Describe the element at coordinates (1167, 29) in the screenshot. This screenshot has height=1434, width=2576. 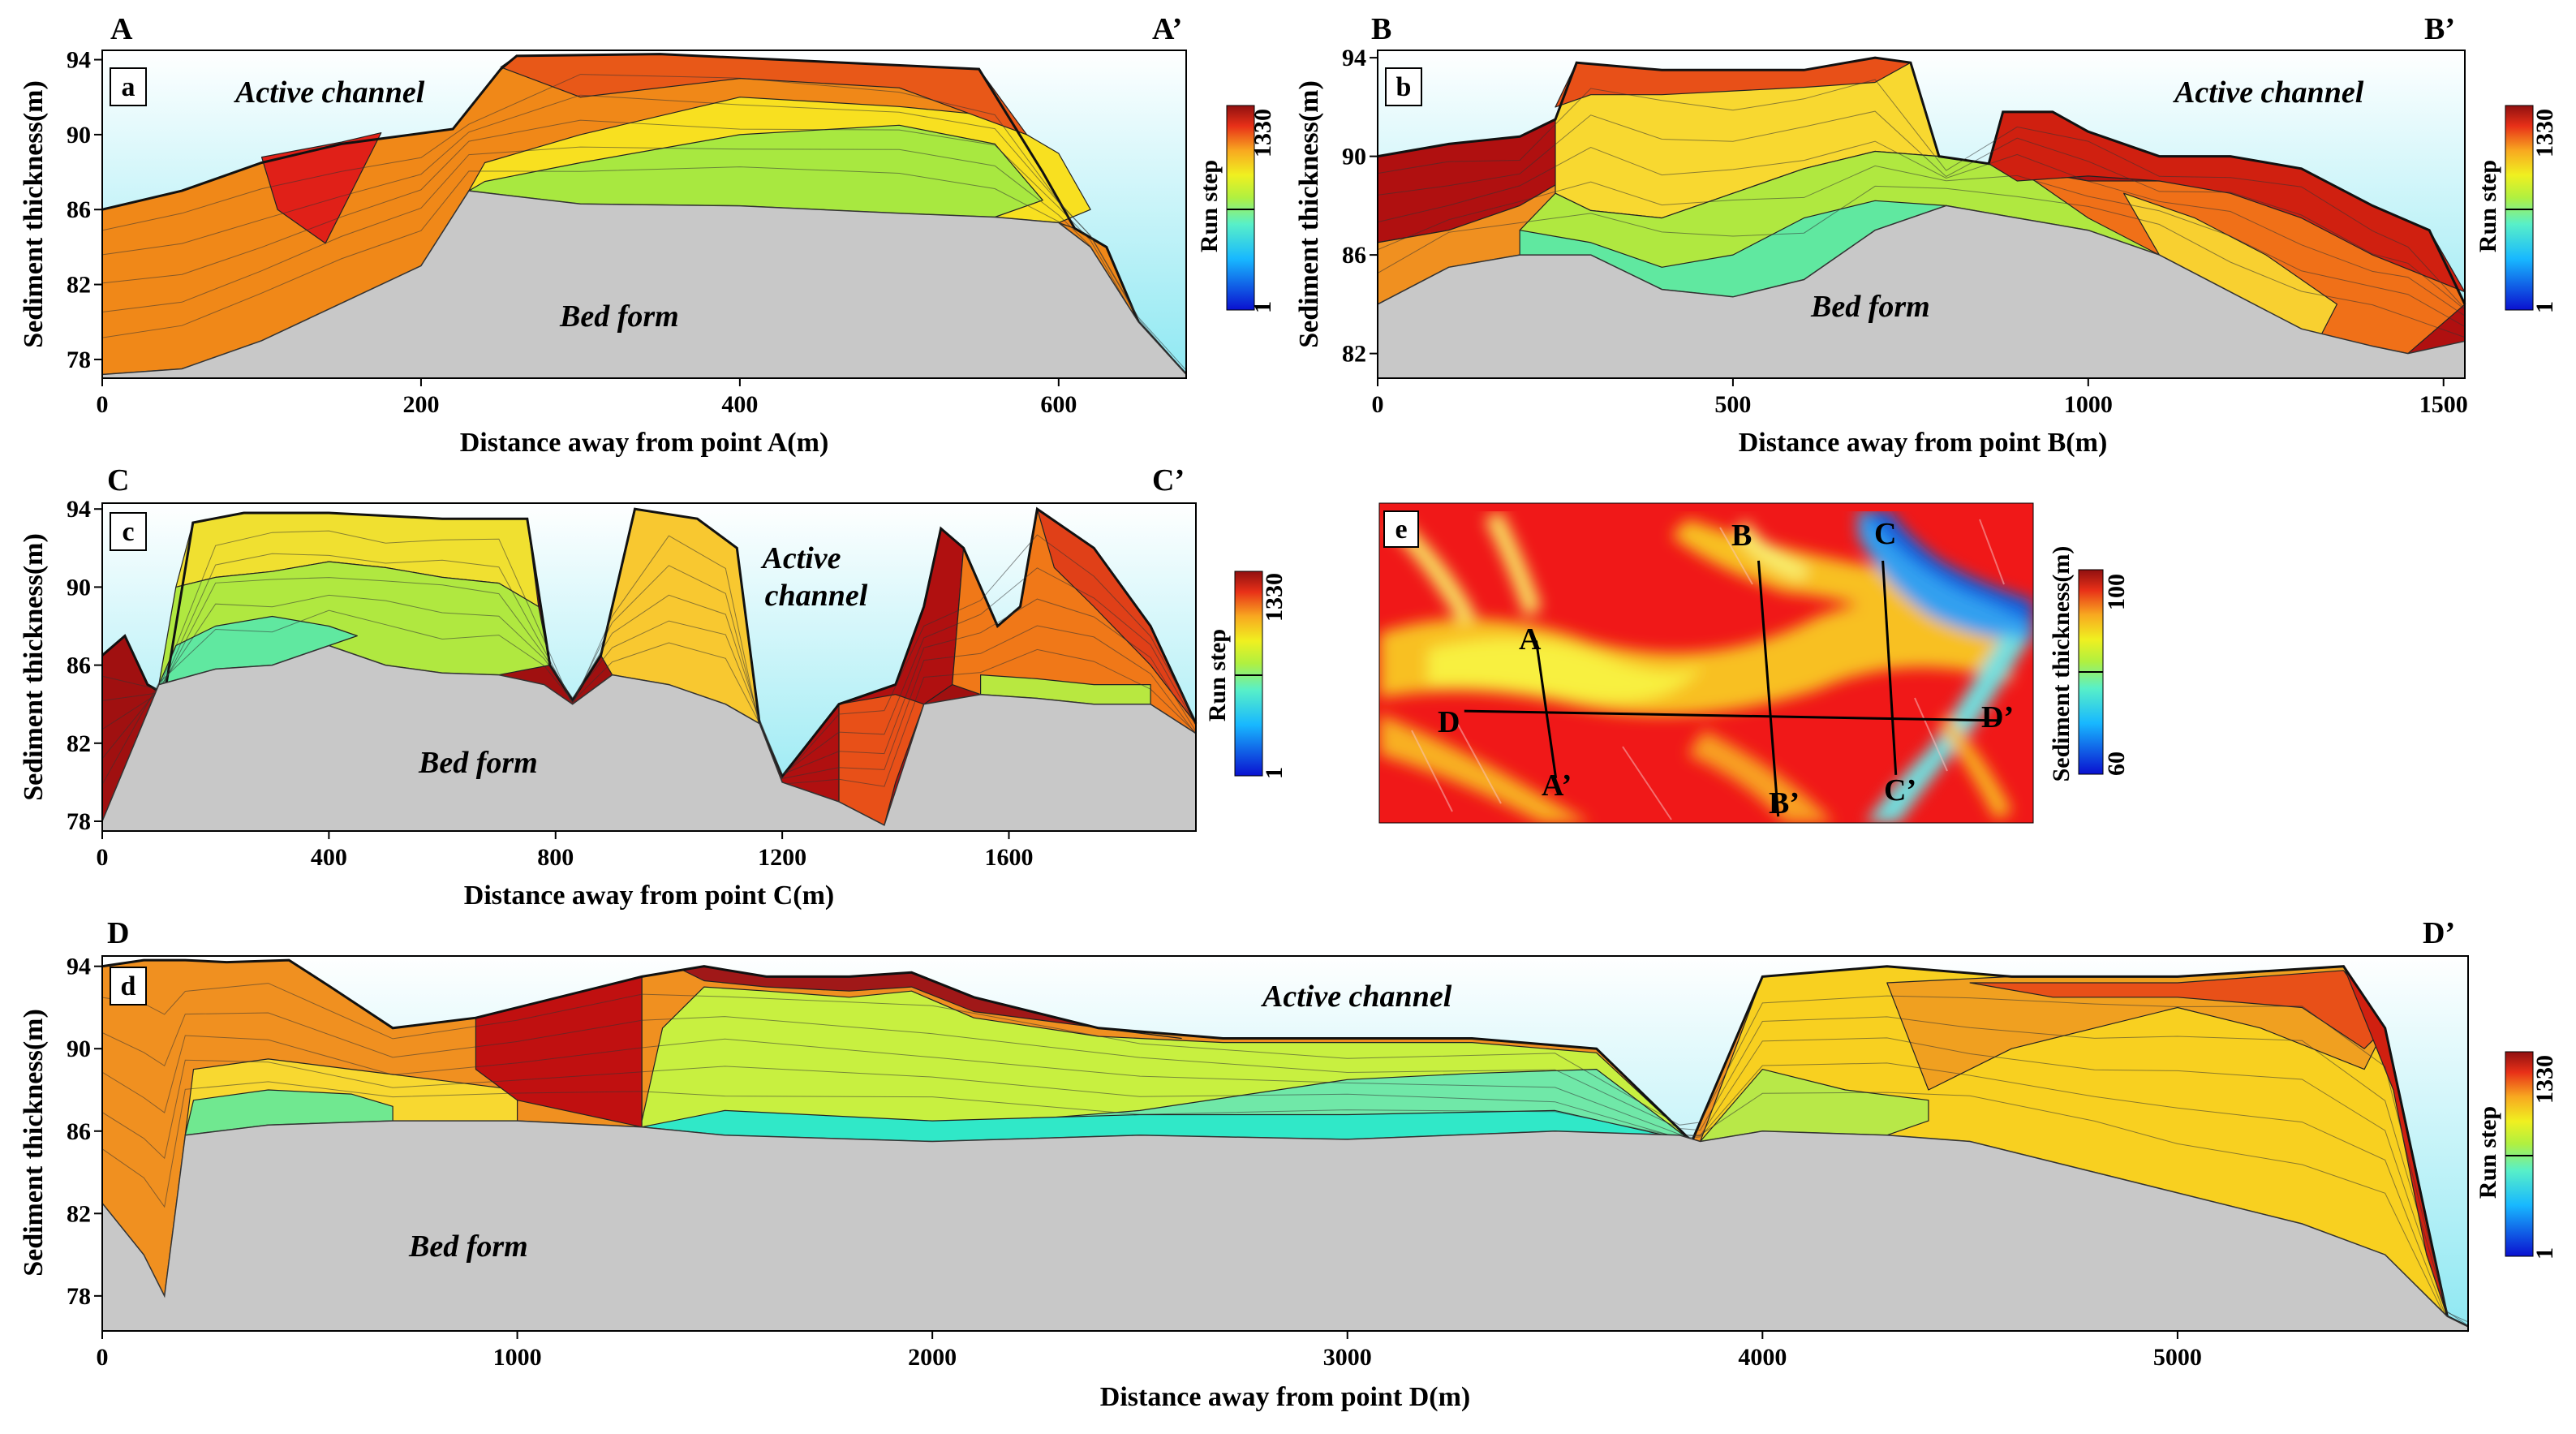
I see `panel-a-corner-right: A’` at that location.